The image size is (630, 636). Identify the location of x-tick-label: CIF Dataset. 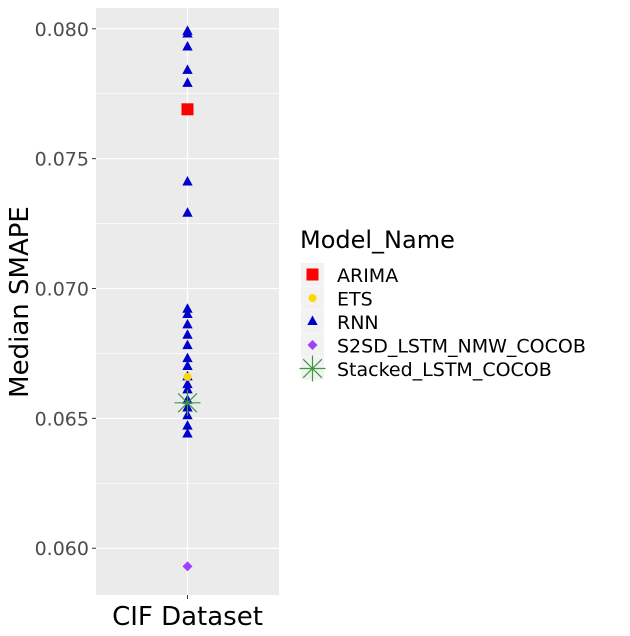
(187, 617).